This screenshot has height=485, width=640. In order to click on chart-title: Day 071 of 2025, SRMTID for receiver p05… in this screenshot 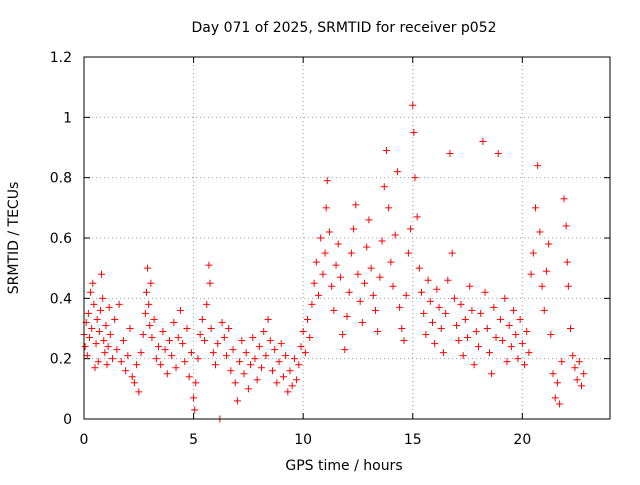, I will do `click(343, 28)`.